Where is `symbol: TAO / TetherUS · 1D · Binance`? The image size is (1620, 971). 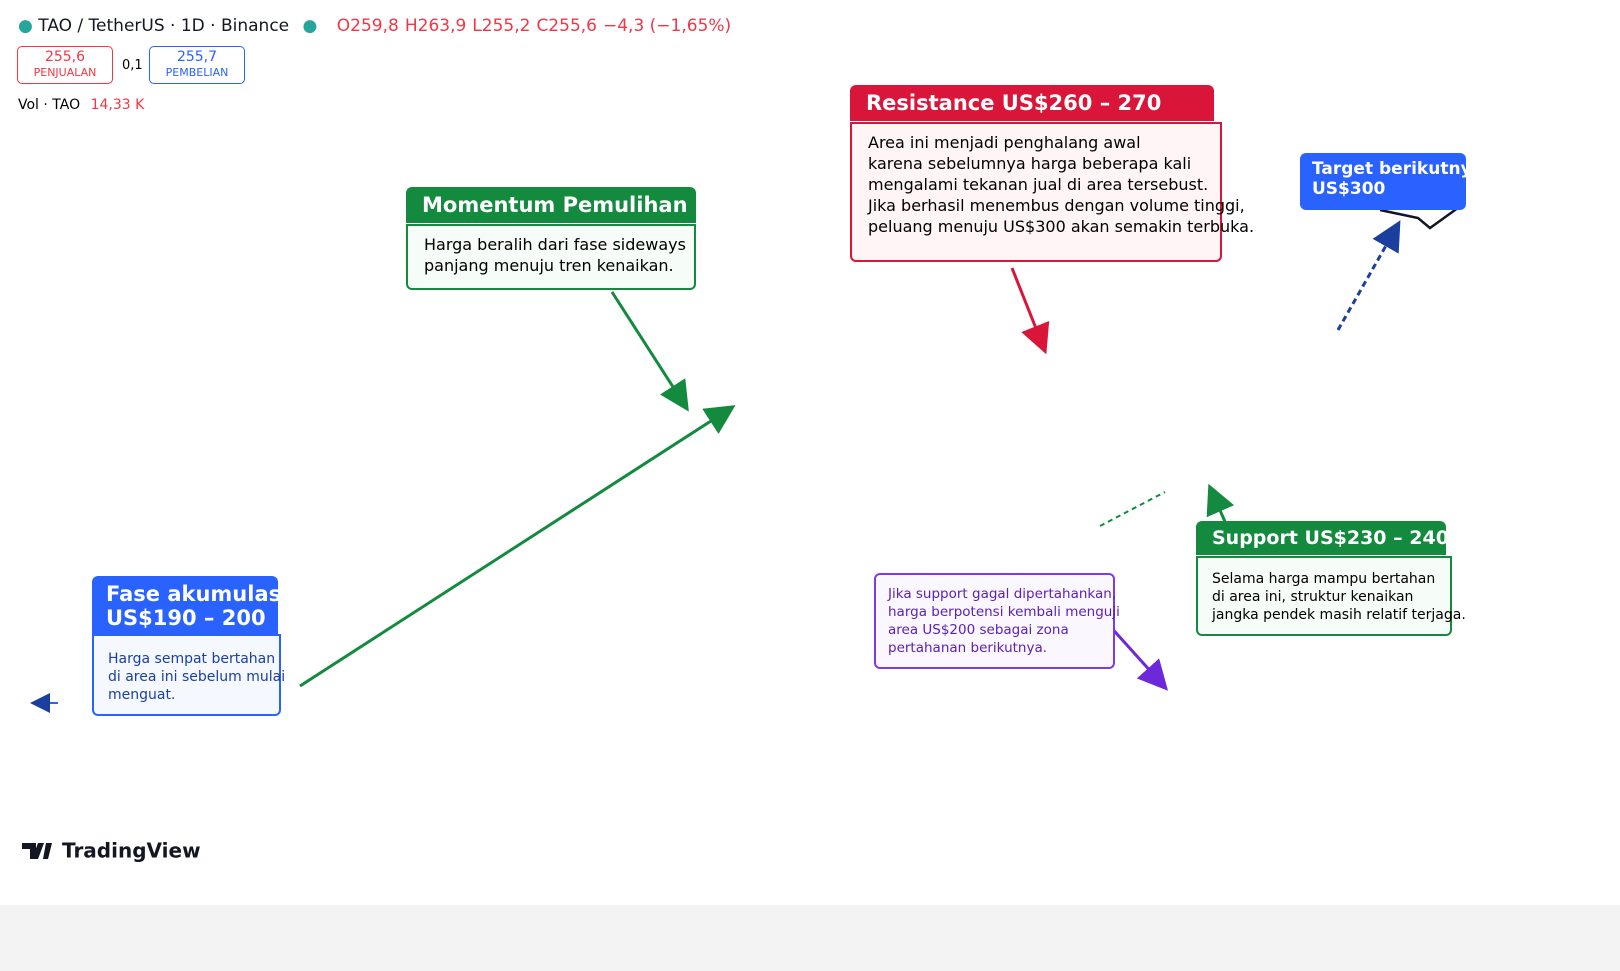
symbol: TAO / TetherUS · 1D · Binance is located at coordinates (164, 26).